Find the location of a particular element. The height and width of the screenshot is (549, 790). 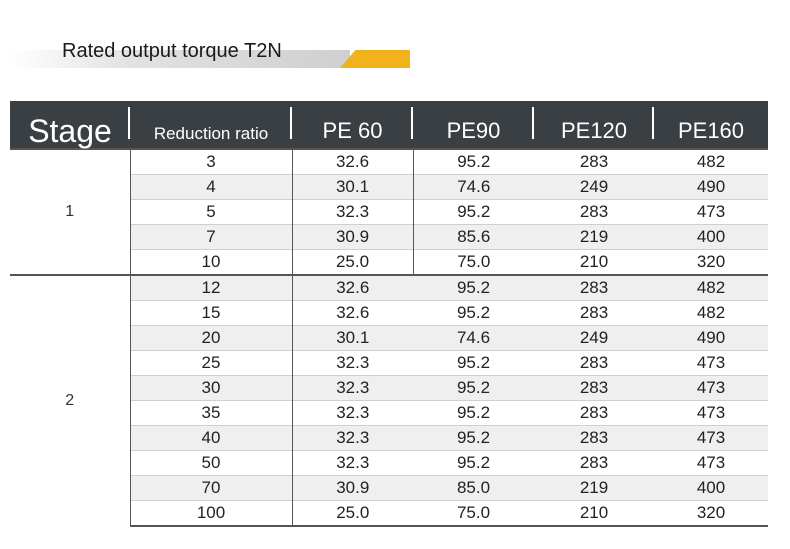

header-pe90: PE90 is located at coordinates (473, 125).